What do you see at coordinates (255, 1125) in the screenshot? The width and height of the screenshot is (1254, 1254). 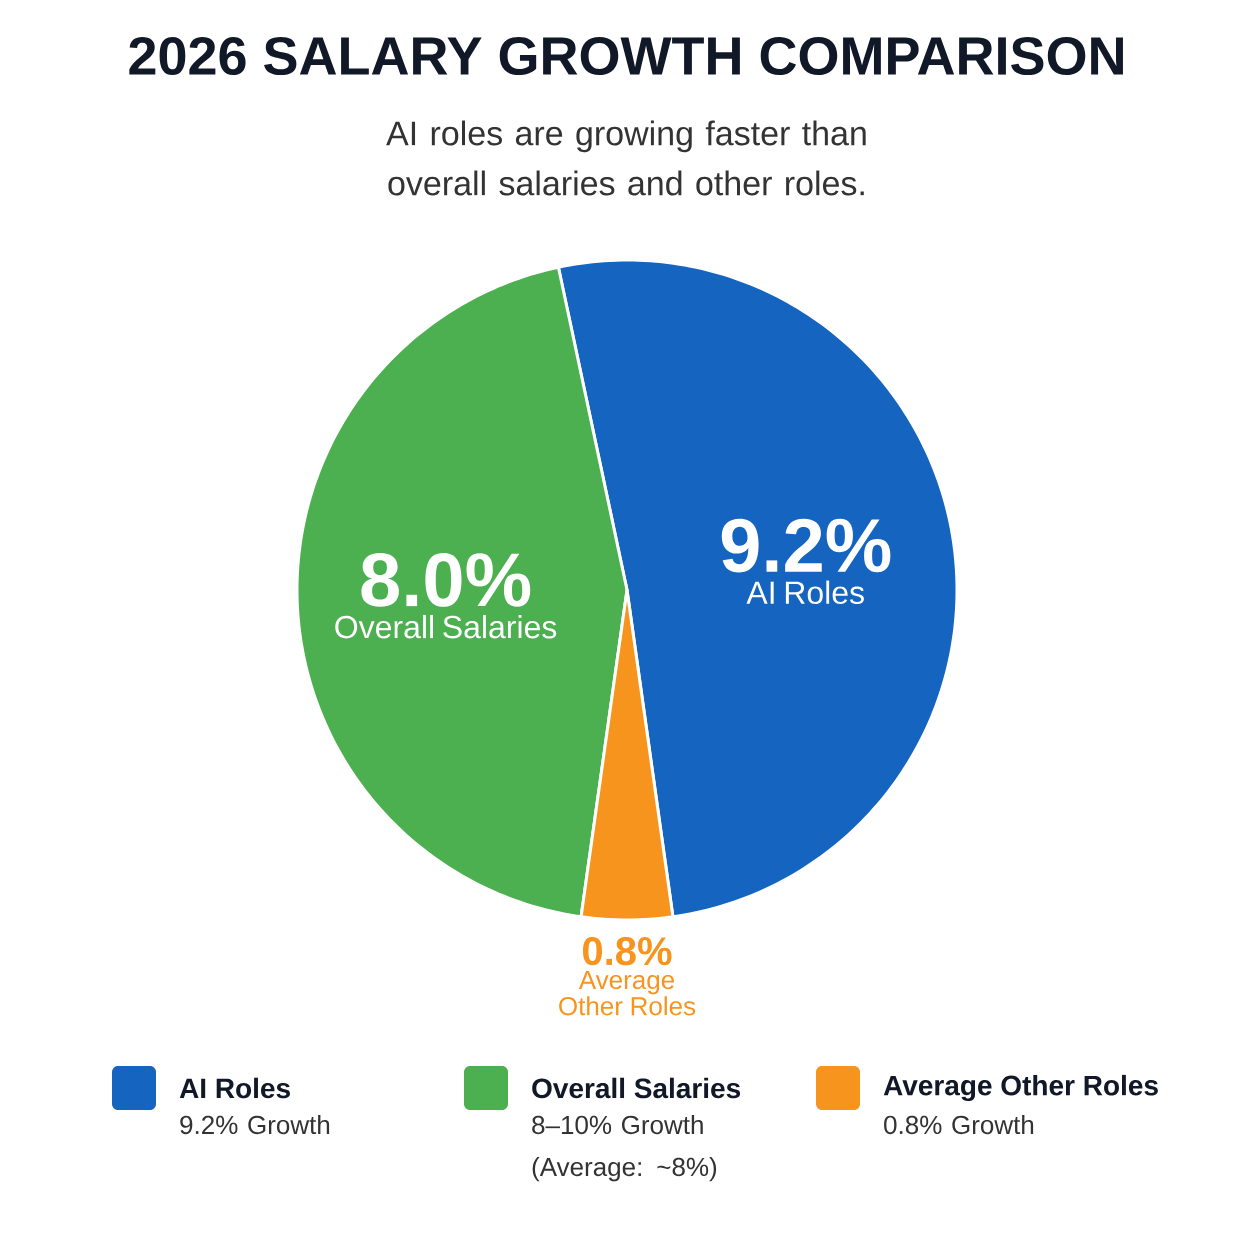 I see `text: 9.2% Growth` at bounding box center [255, 1125].